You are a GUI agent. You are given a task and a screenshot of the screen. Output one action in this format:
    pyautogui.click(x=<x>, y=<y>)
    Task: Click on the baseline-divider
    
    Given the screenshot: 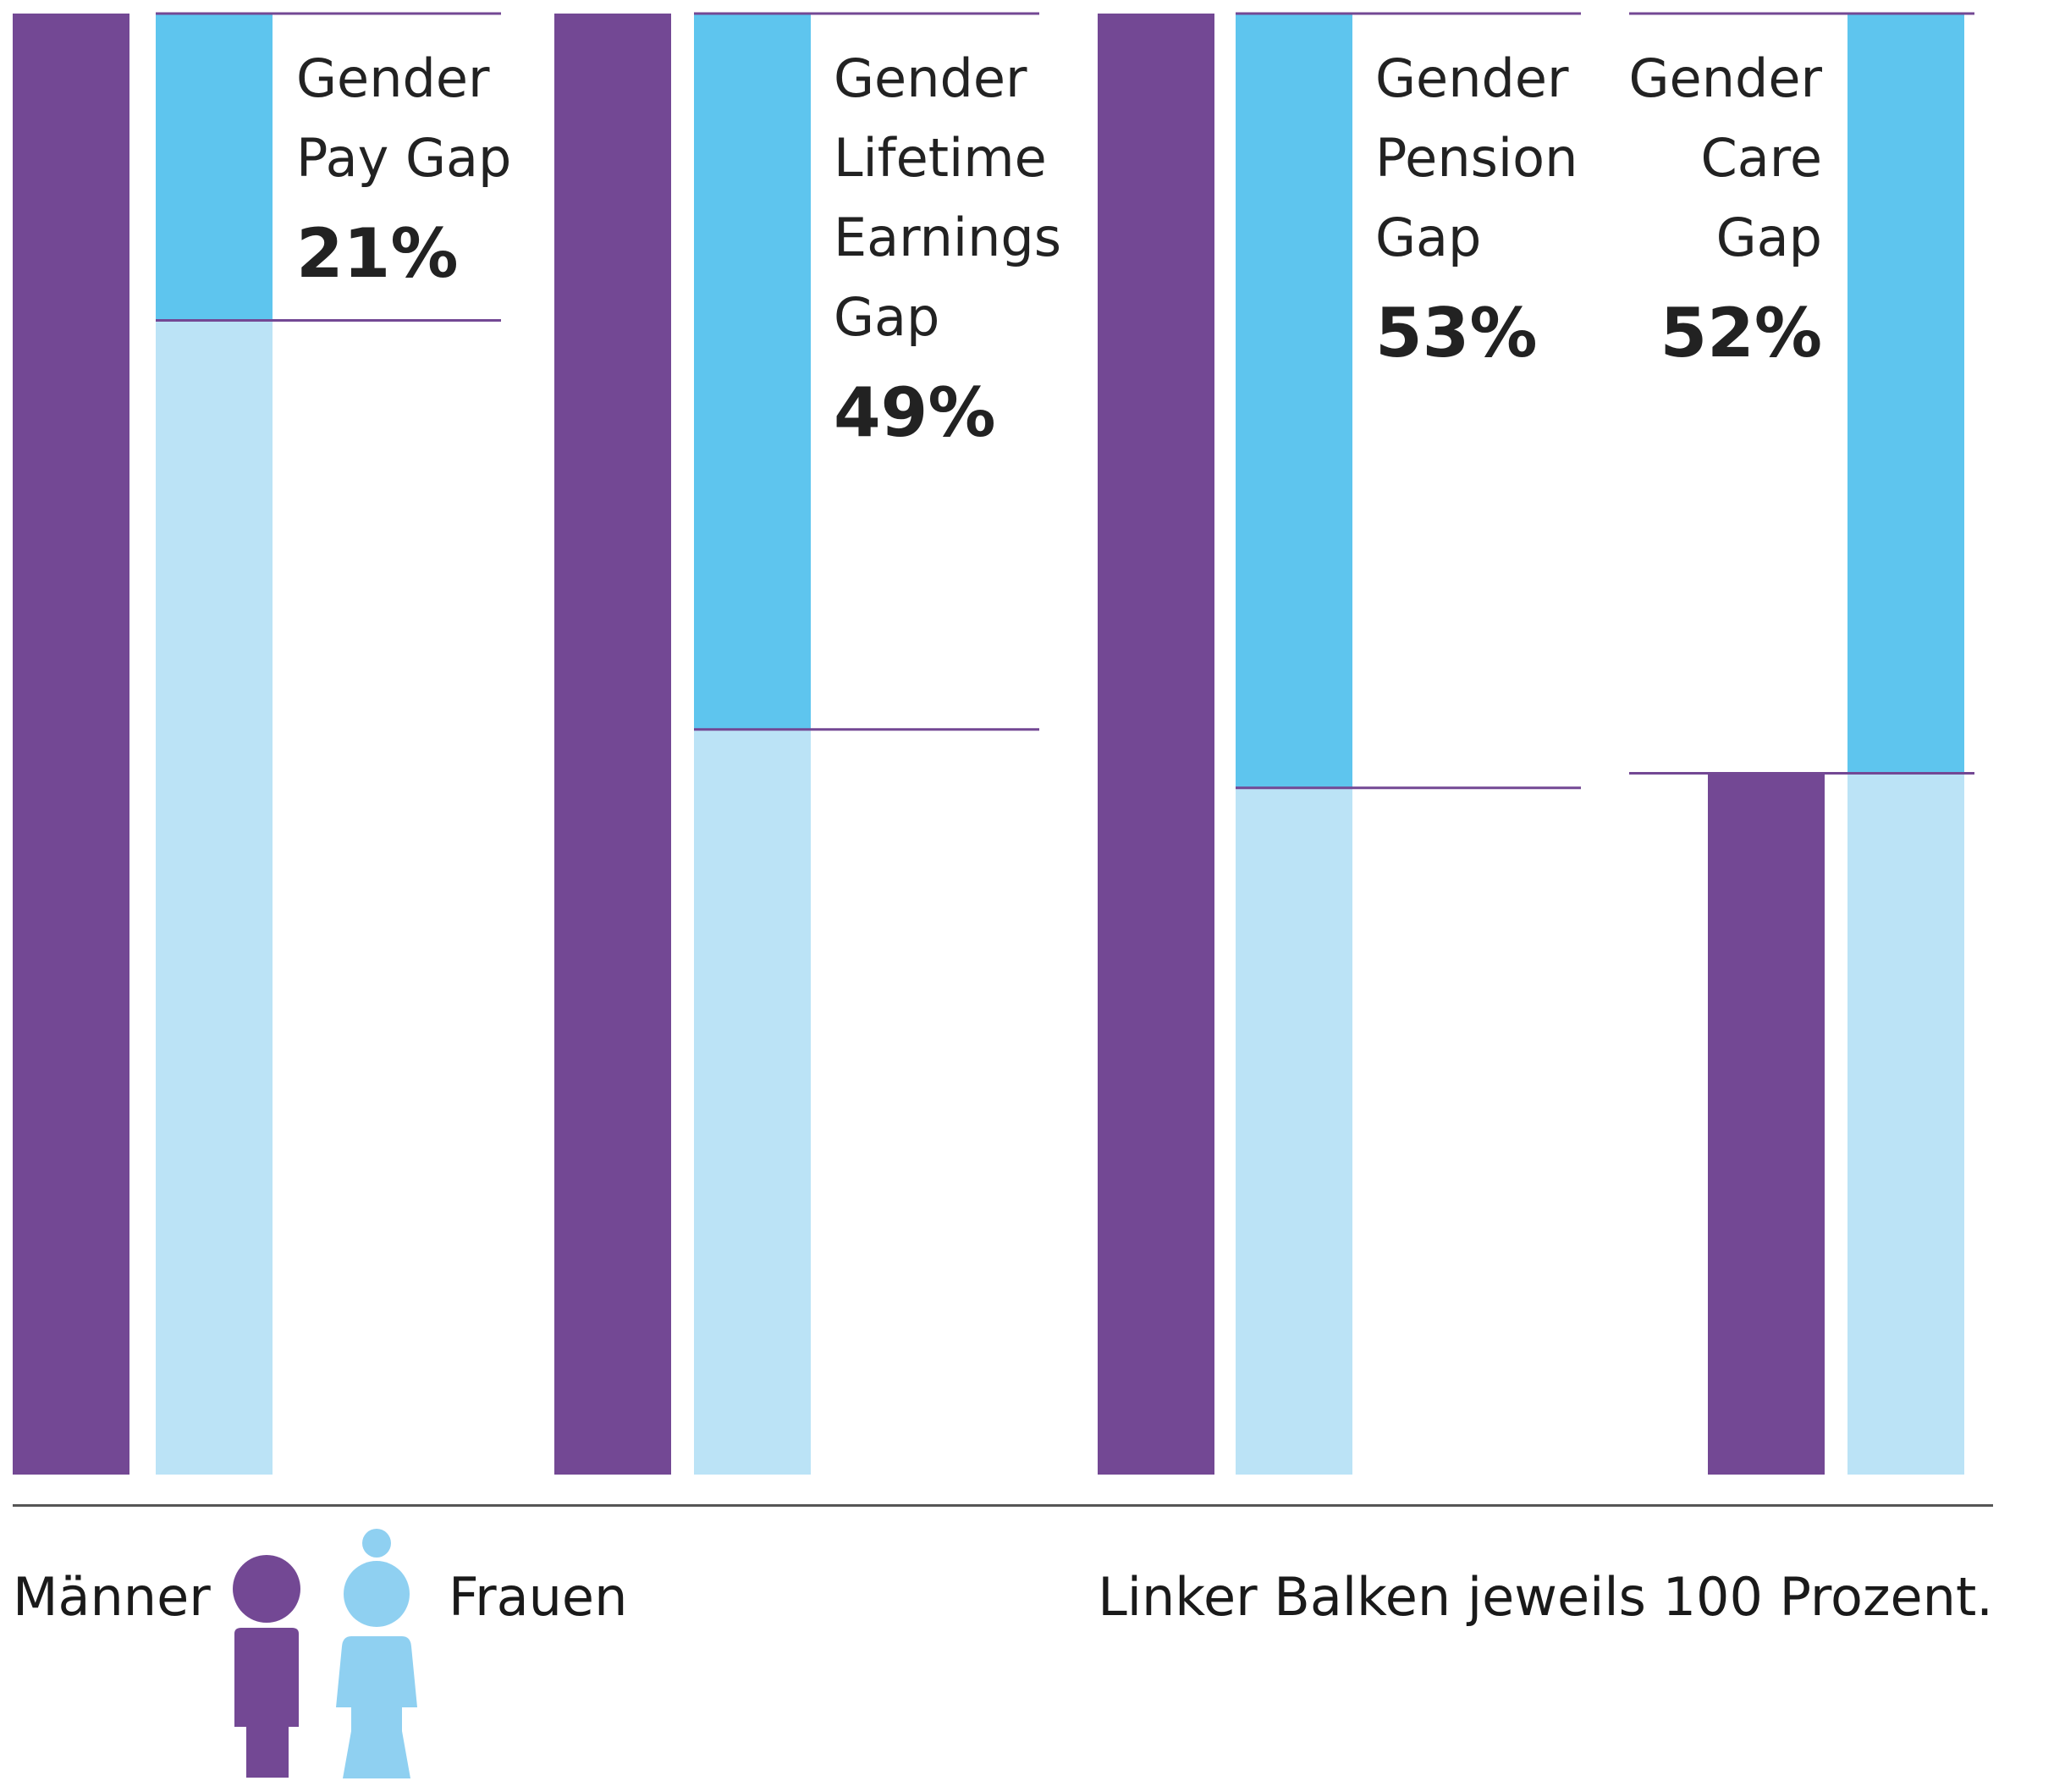 What is the action you would take?
    pyautogui.click(x=1003, y=1505)
    